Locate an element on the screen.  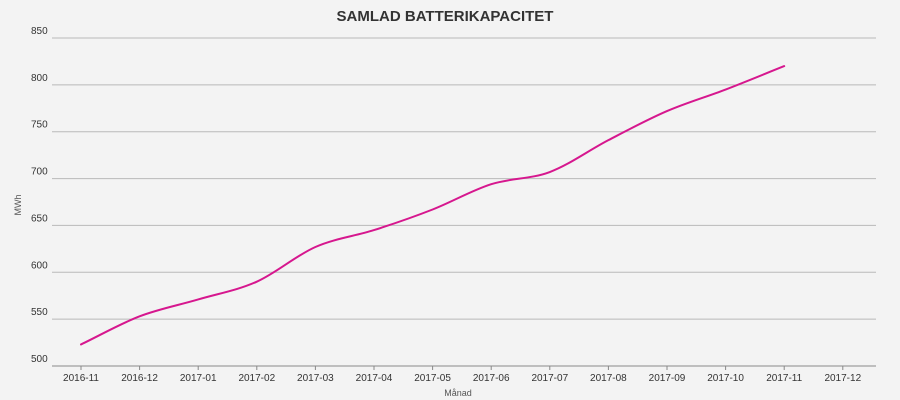
x-tick-label-2017-03: 2017-03 is located at coordinates (315, 378).